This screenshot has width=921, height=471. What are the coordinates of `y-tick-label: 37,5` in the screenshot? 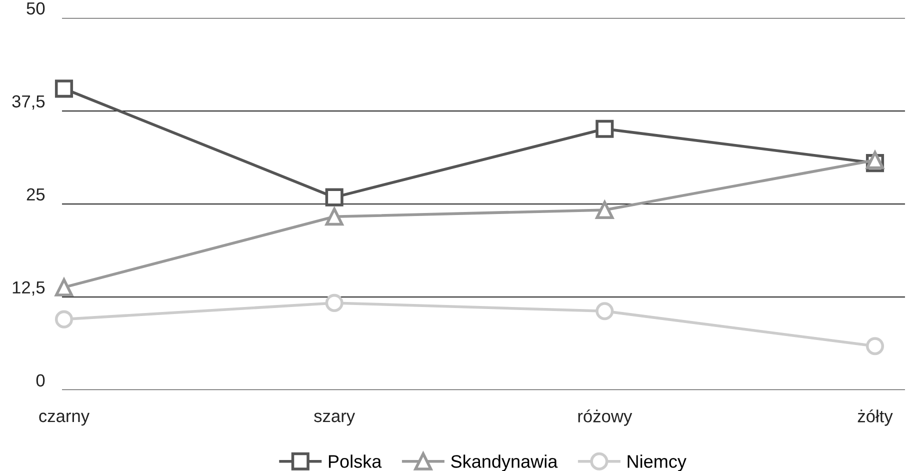 It's located at (28, 102).